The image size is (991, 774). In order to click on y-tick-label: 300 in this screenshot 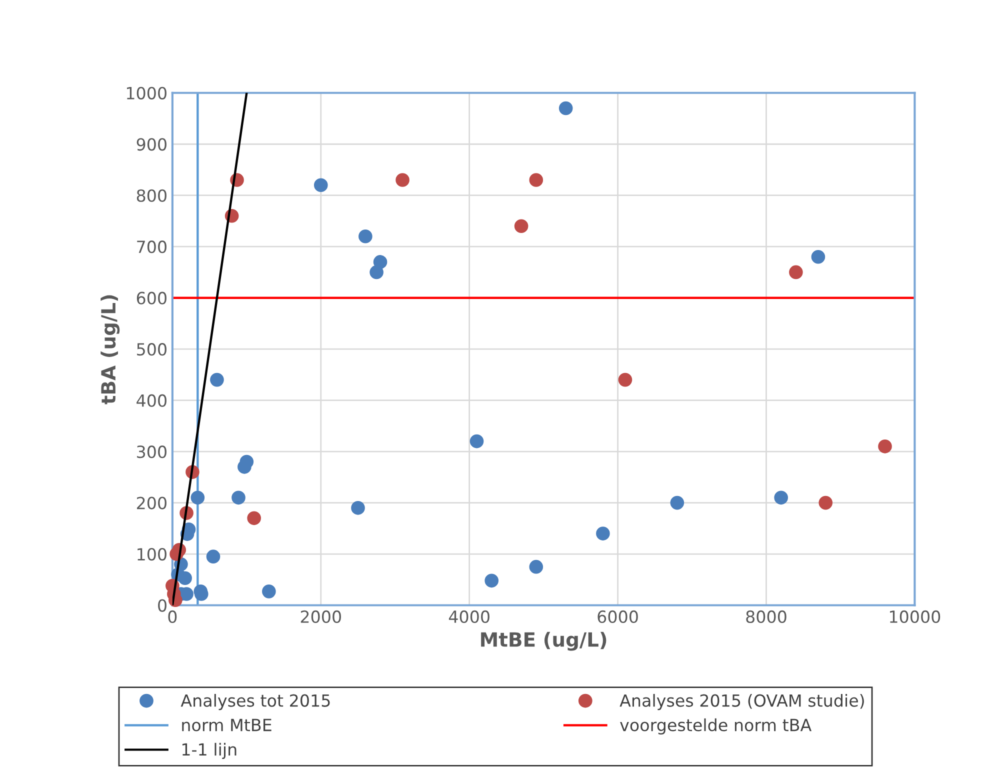, I will do `click(151, 452)`.